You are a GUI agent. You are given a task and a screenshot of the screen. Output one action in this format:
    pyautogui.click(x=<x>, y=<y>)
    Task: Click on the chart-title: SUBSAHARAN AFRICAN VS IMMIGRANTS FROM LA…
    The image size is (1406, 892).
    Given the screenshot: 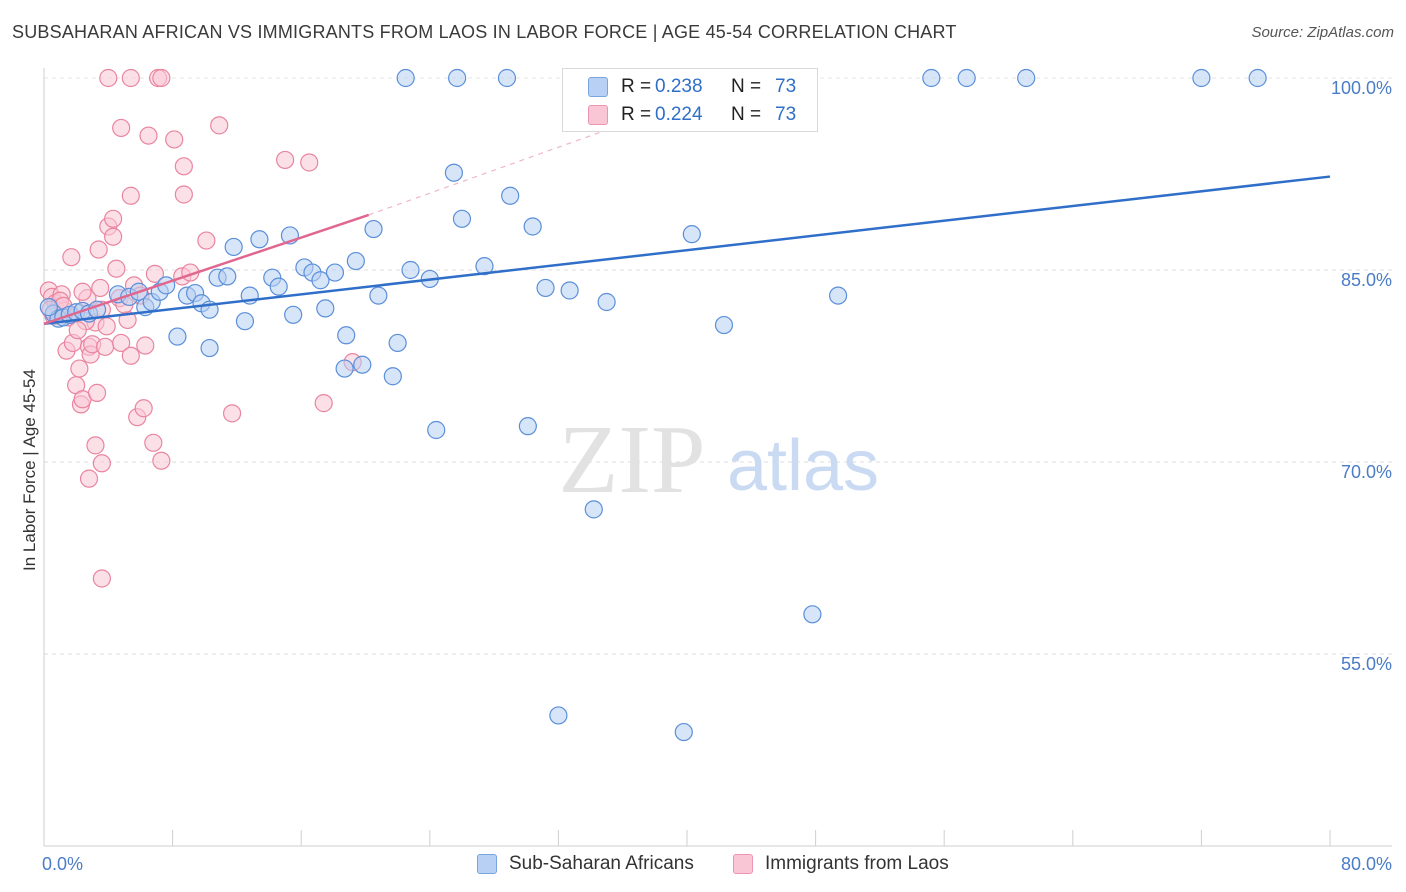 What is the action you would take?
    pyautogui.click(x=484, y=32)
    